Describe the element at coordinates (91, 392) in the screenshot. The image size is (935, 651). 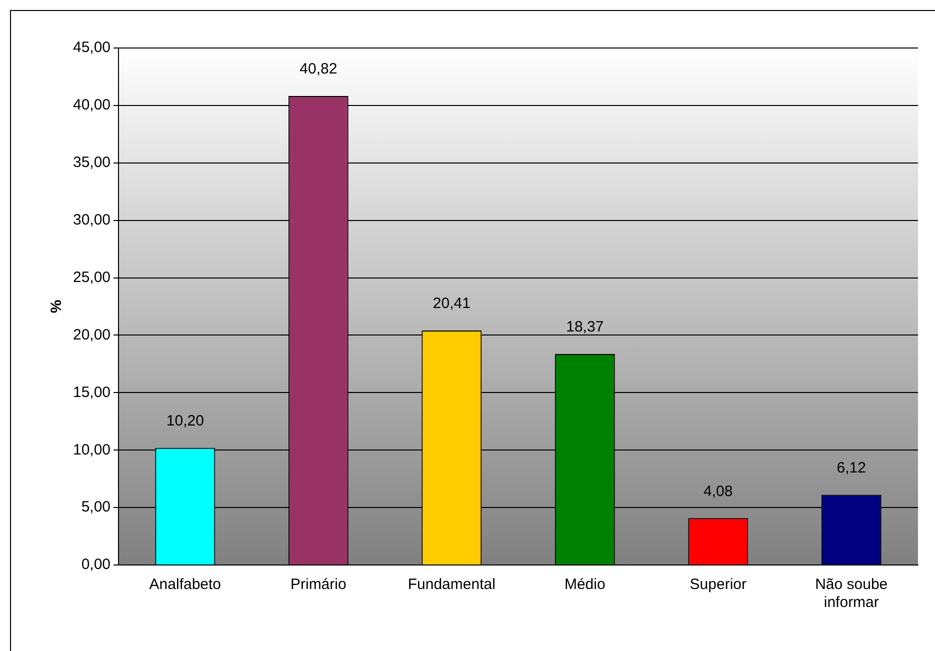
I see `y-tick-label: 15,00` at that location.